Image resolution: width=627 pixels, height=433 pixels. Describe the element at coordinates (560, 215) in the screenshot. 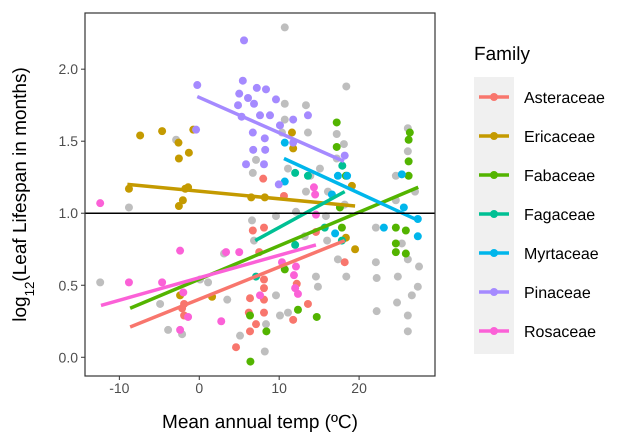

I see `legend-label: Fagaceae` at that location.